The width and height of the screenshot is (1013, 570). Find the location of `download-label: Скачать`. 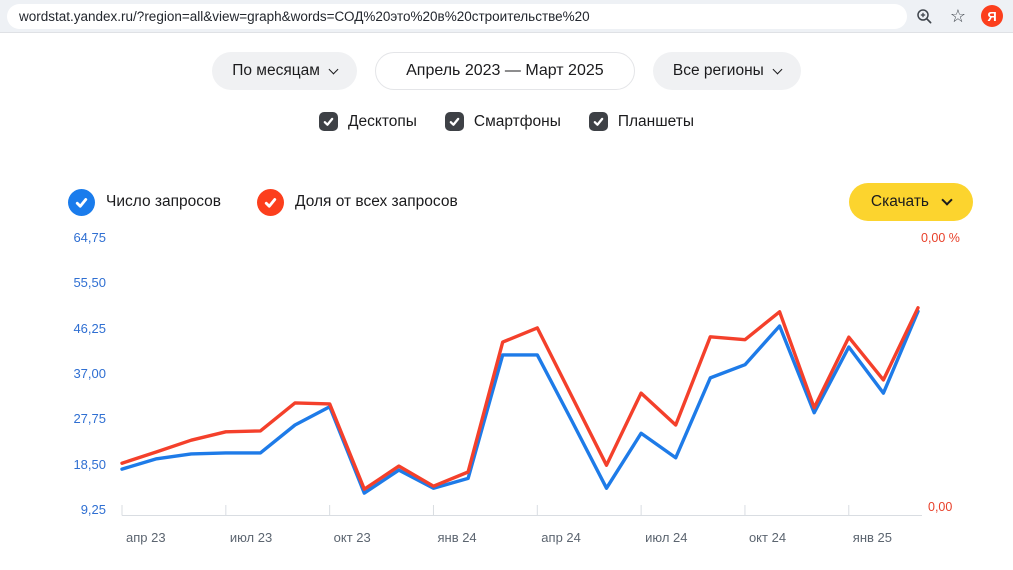

download-label: Скачать is located at coordinates (899, 201).